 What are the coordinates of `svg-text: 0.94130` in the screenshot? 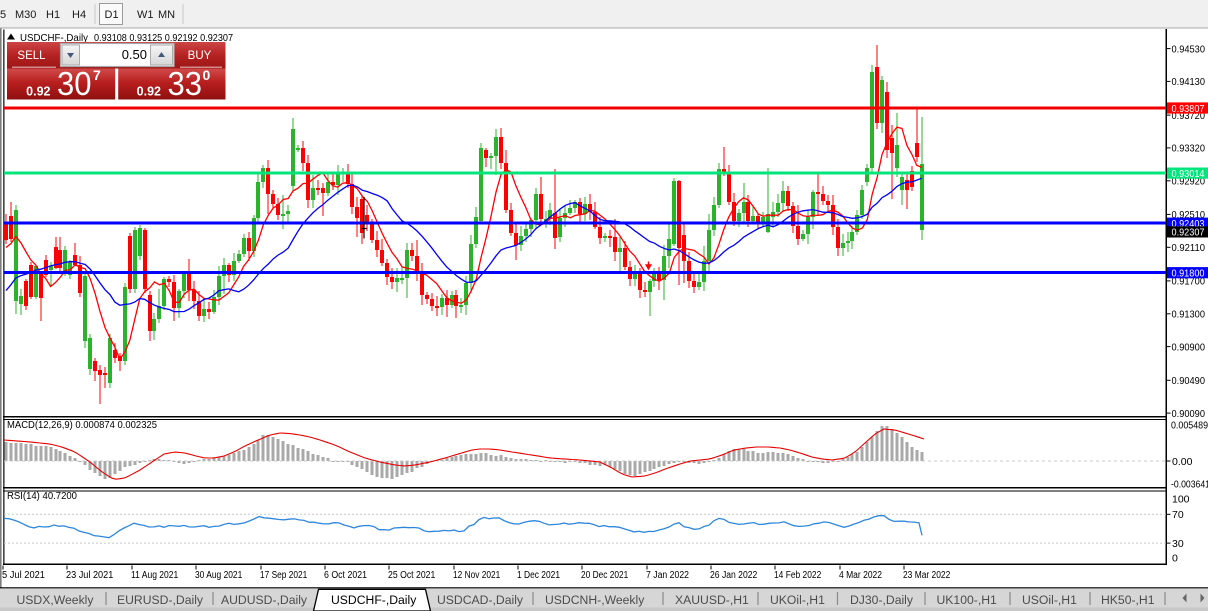 It's located at (1189, 82).